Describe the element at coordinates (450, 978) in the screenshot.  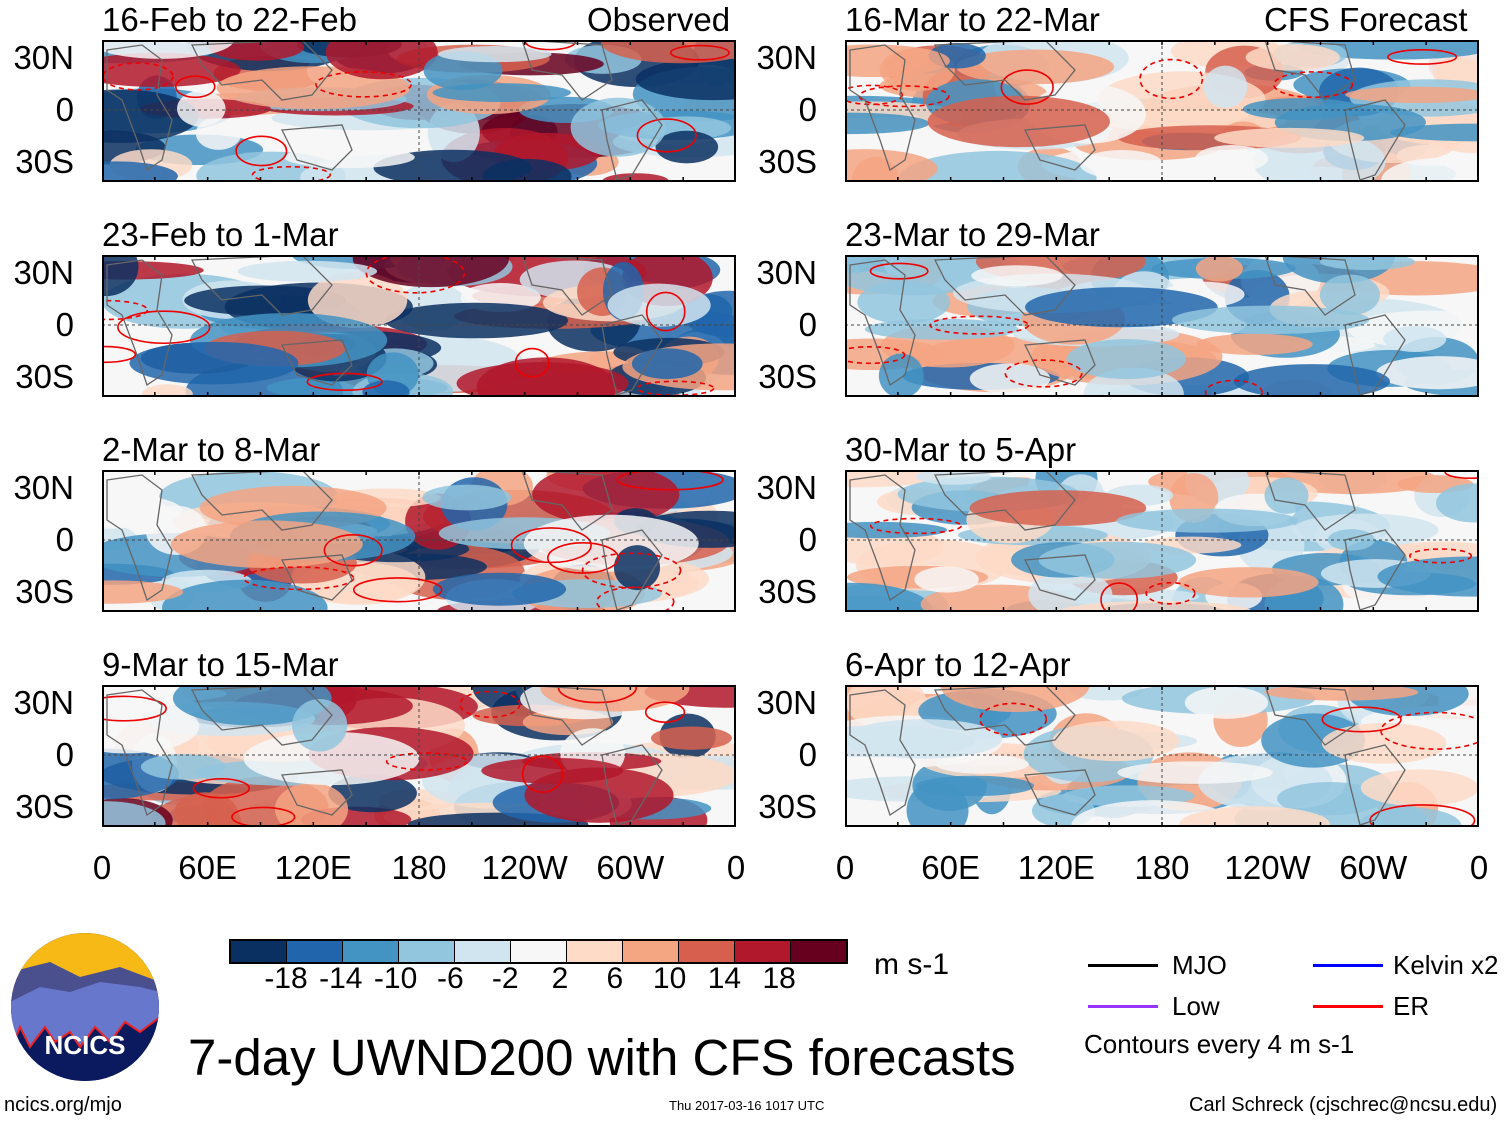
I see `colorbar-tick-label: -6` at that location.